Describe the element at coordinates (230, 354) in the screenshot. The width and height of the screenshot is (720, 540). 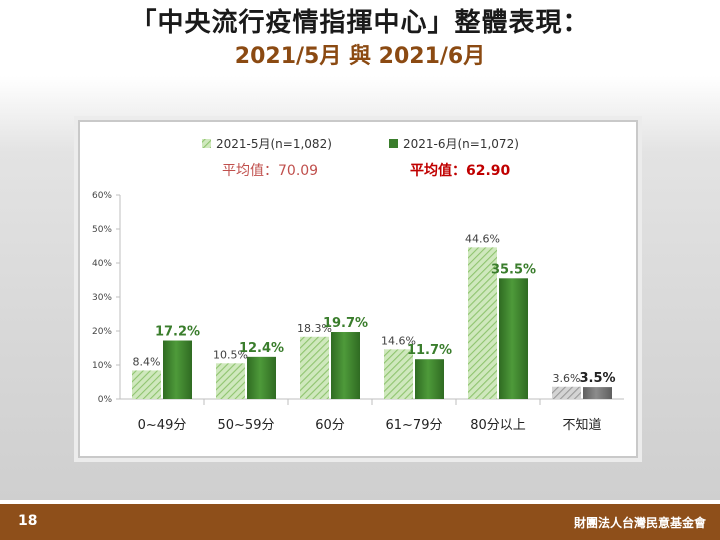
I see `data-label-series-1: 10.5%` at that location.